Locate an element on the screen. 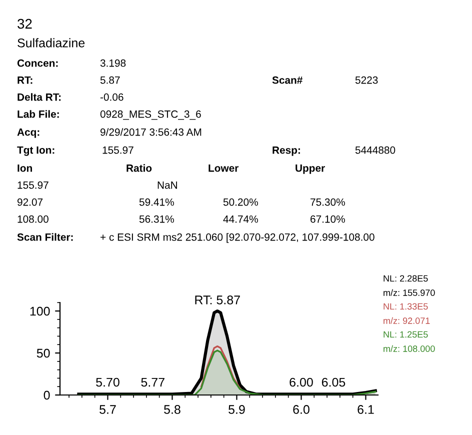  x-tick-label: 6.0 is located at coordinates (301, 409).